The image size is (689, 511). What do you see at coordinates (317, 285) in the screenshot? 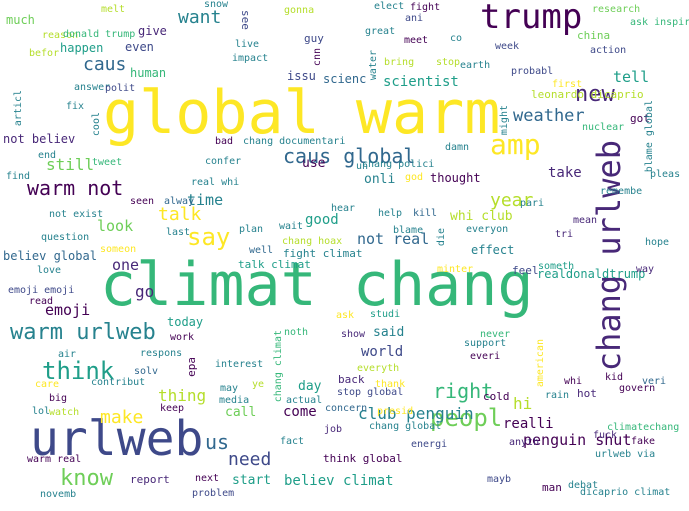
I see `word: climat chang` at bounding box center [317, 285].